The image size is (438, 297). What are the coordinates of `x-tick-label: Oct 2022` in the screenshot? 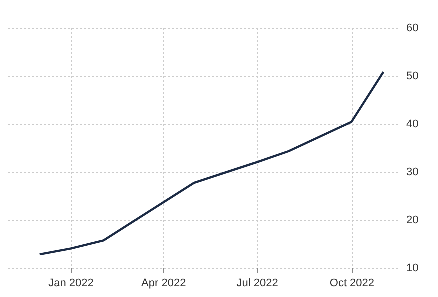 It's located at (352, 284).